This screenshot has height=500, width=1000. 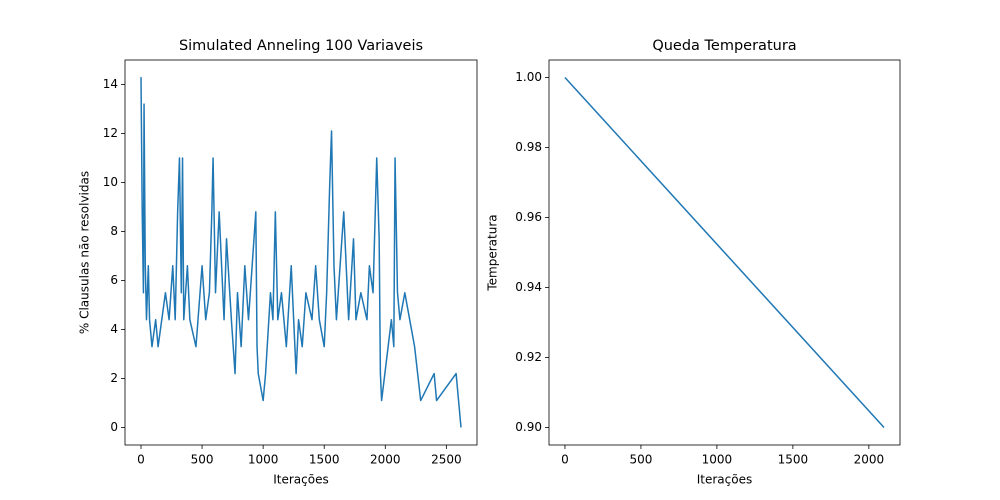 I want to click on y-tick-label: 12, so click(x=110, y=133).